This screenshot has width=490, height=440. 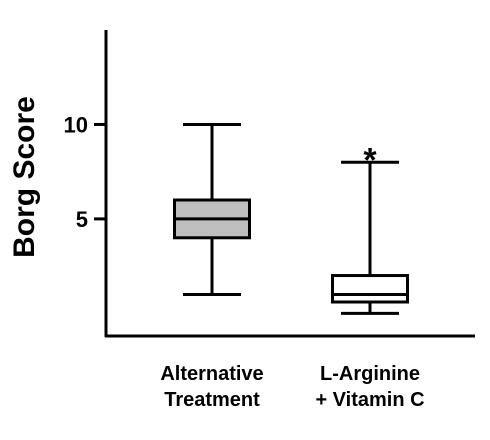 What do you see at coordinates (211, 374) in the screenshot?
I see `category-label-0-0: Alternative` at bounding box center [211, 374].